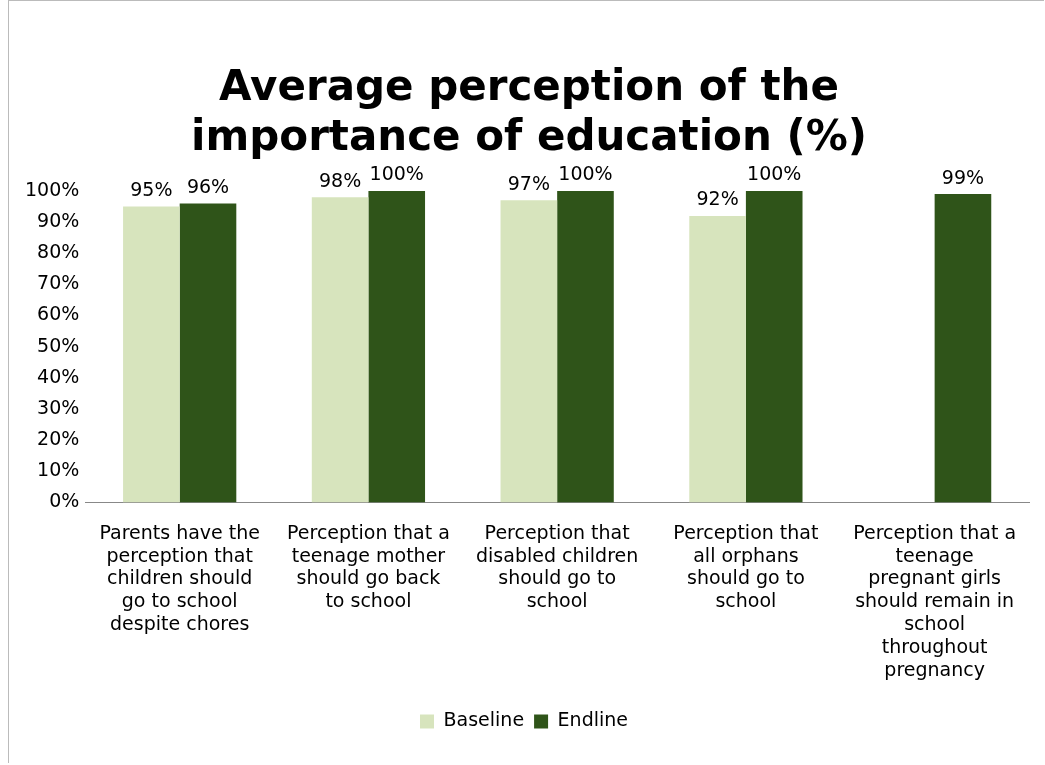 The image size is (1045, 765). I want to click on y-tick-label: 100%, so click(52, 188).